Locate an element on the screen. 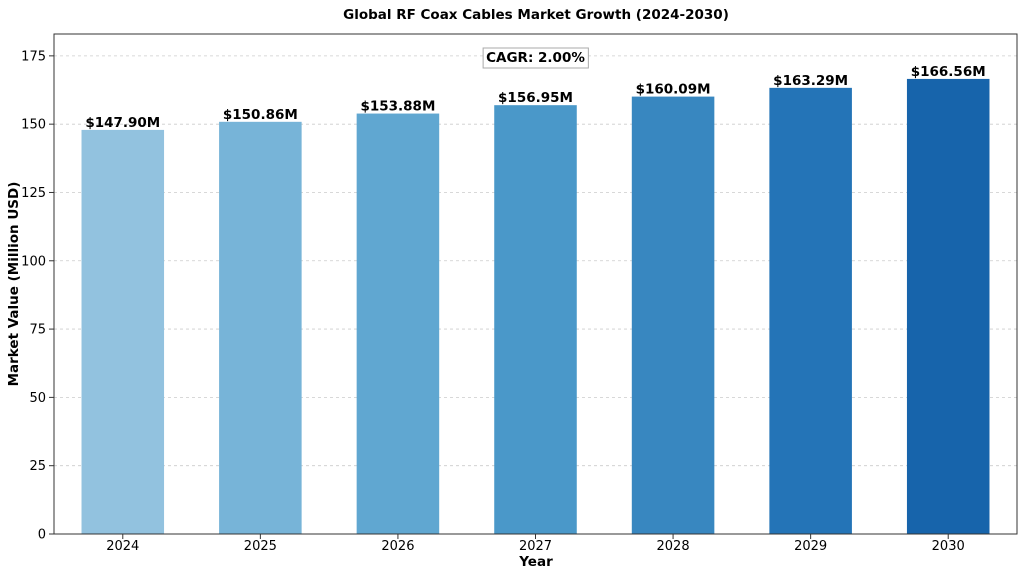  bar-value-label: $150.86M is located at coordinates (260, 115).